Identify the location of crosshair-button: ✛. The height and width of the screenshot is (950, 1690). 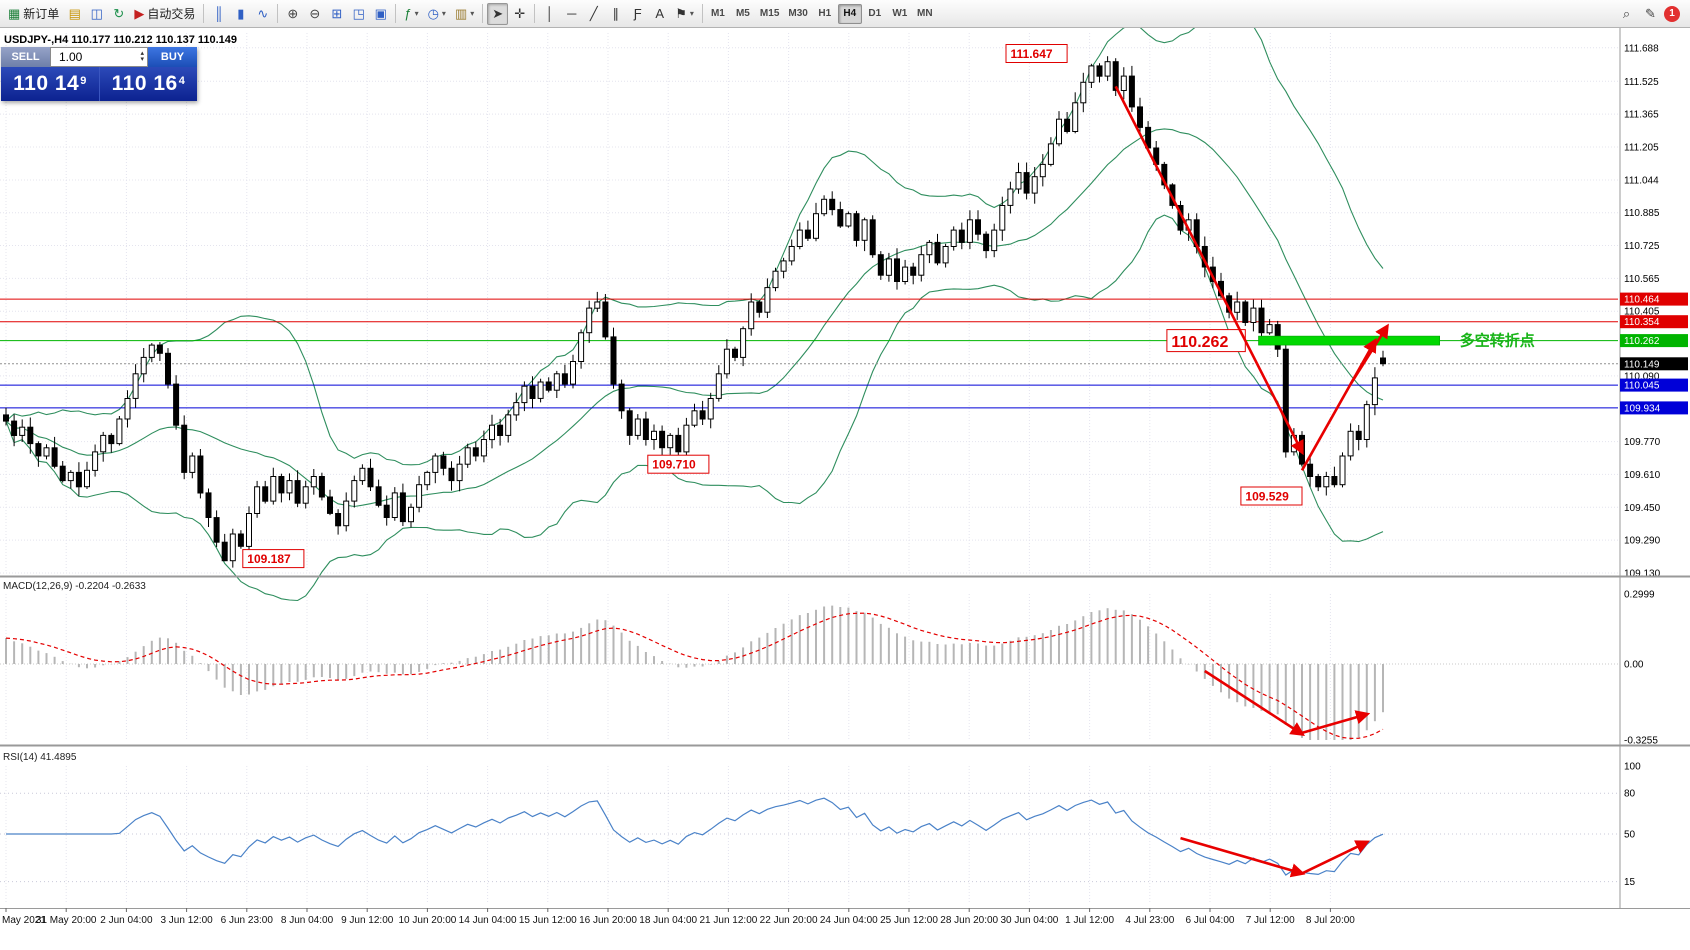
(519, 14).